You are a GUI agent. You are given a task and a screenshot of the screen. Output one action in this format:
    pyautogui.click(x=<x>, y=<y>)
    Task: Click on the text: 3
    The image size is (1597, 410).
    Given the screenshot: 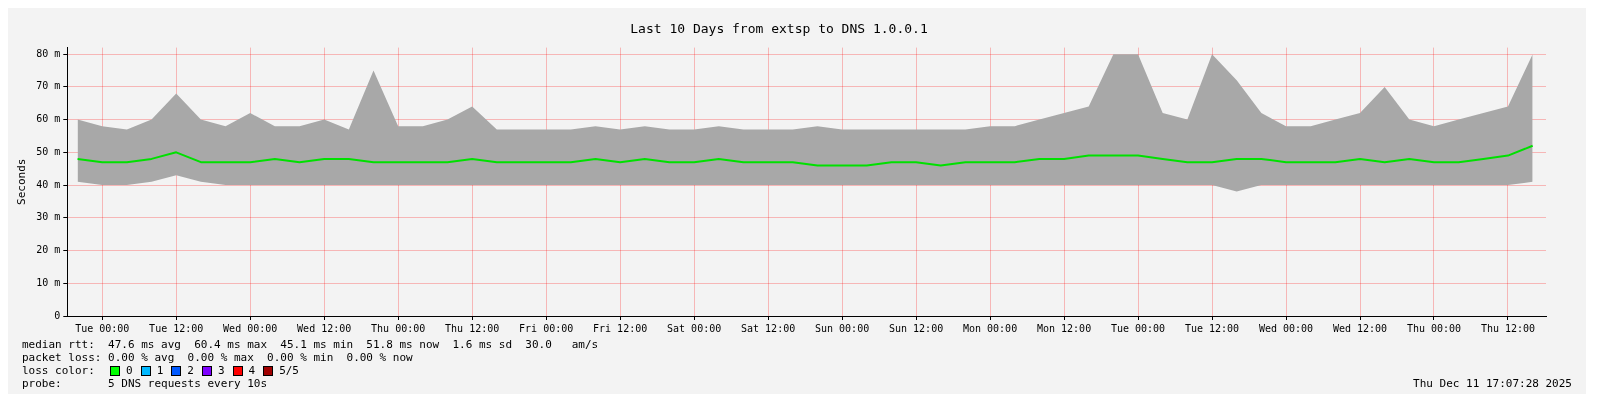 What is the action you would take?
    pyautogui.click(x=221, y=370)
    